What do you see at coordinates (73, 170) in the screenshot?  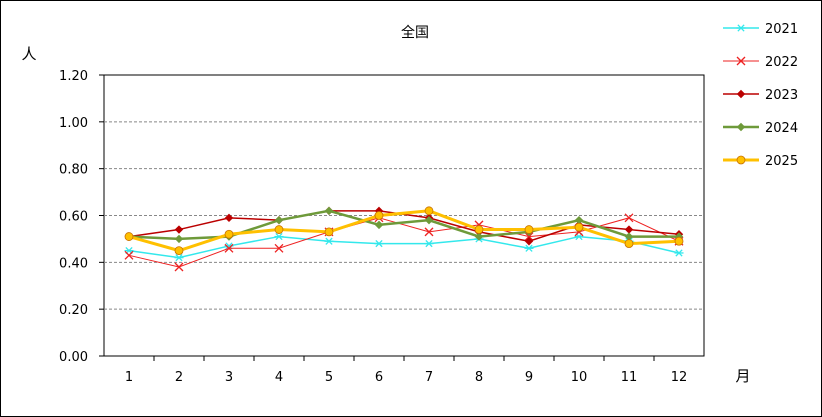 I see `y-tick-label: 0.80` at bounding box center [73, 170].